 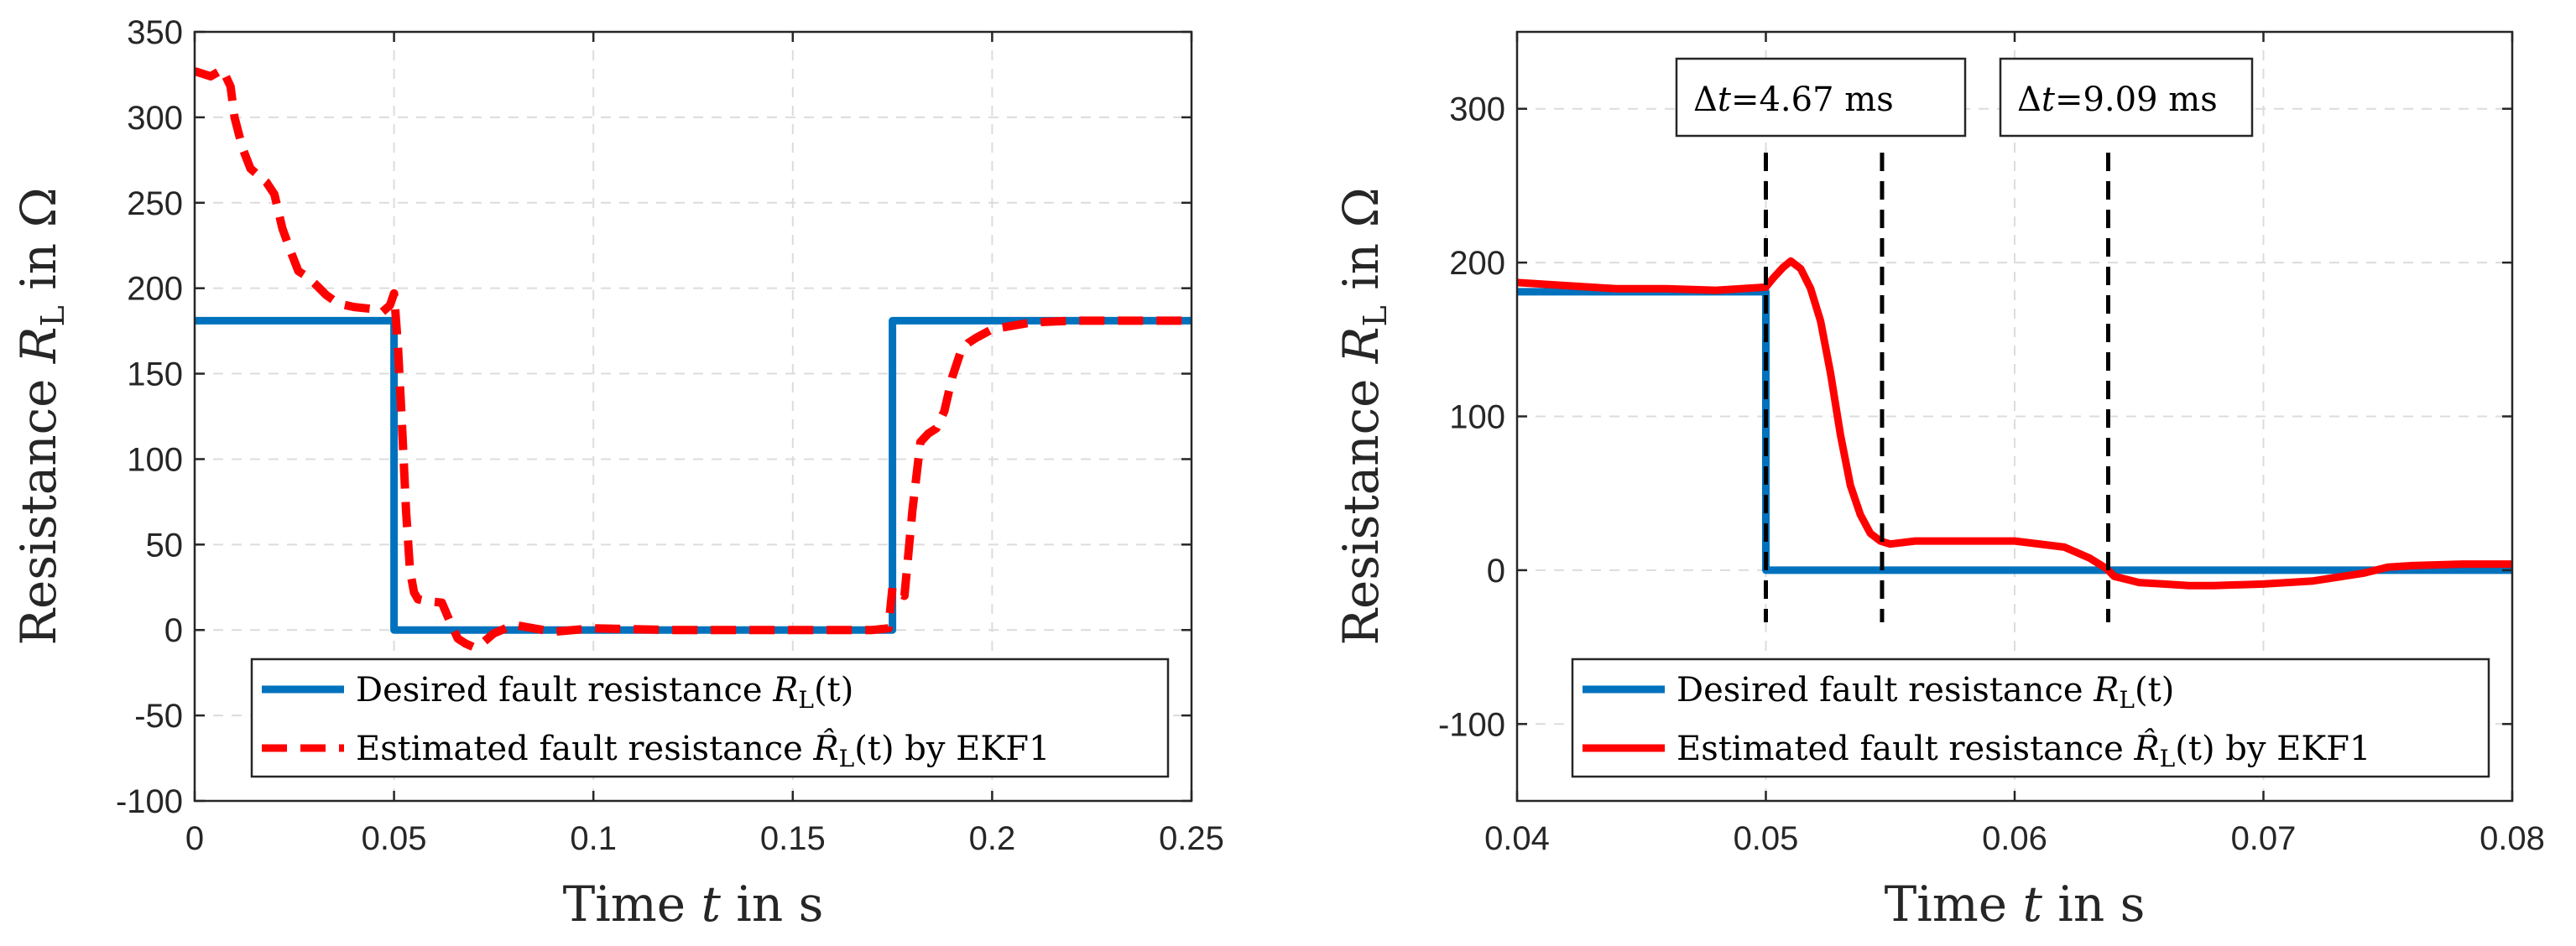 What do you see at coordinates (693, 475) in the screenshot?
I see `series-line-desired` at bounding box center [693, 475].